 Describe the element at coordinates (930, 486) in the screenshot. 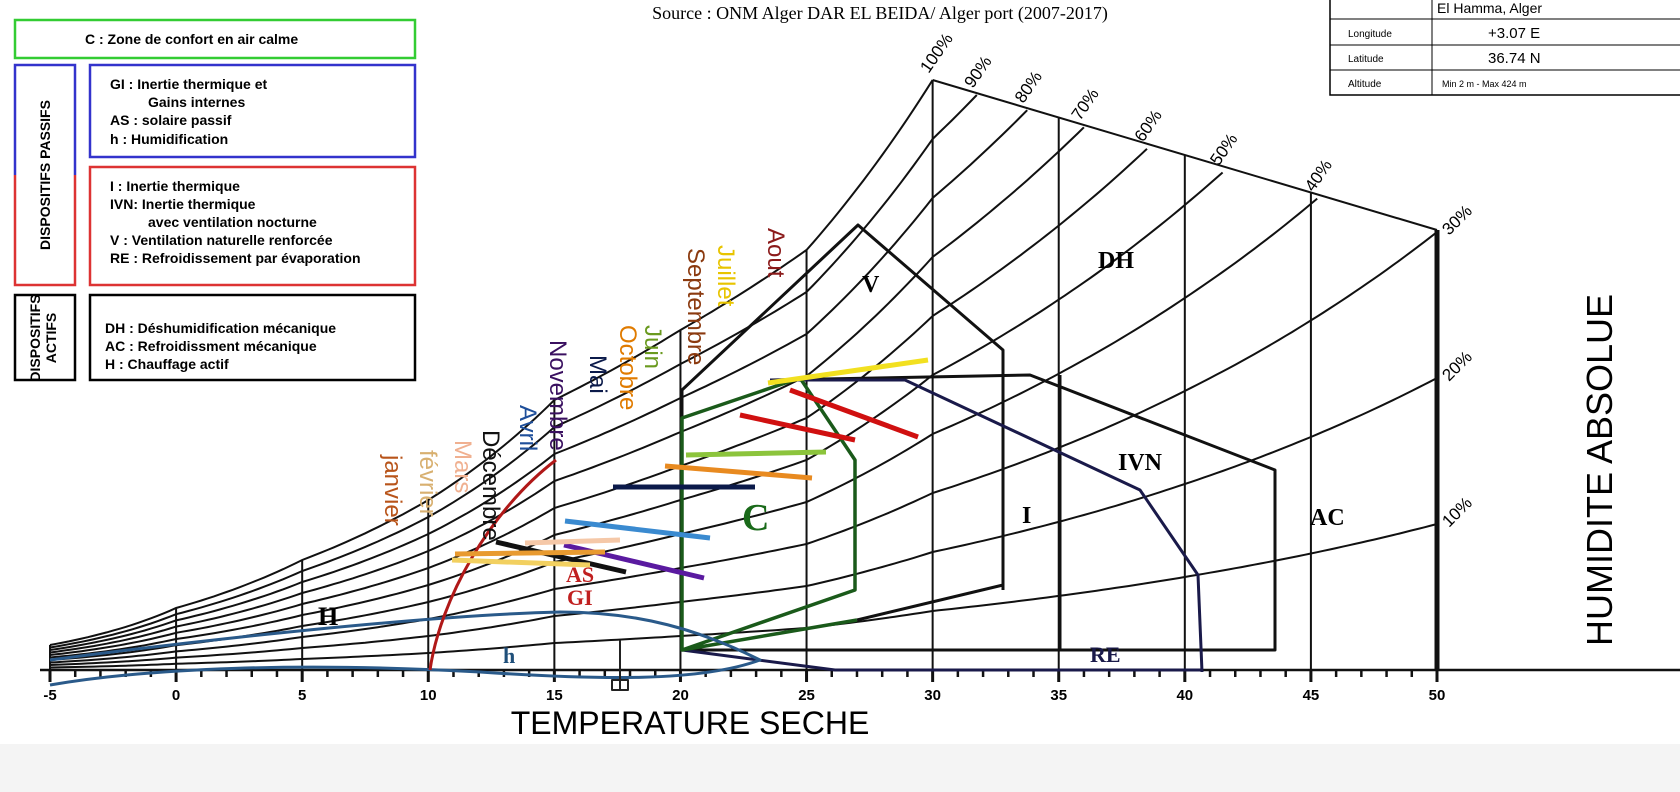

I see `zone-i` at that location.